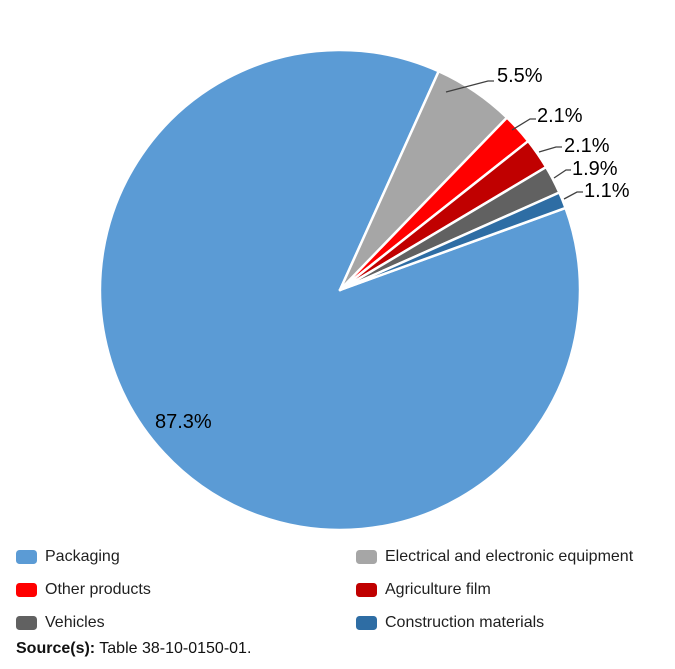 This screenshot has height=669, width=675. What do you see at coordinates (366, 590) in the screenshot?
I see `legend-swatch-agriculture-film` at bounding box center [366, 590].